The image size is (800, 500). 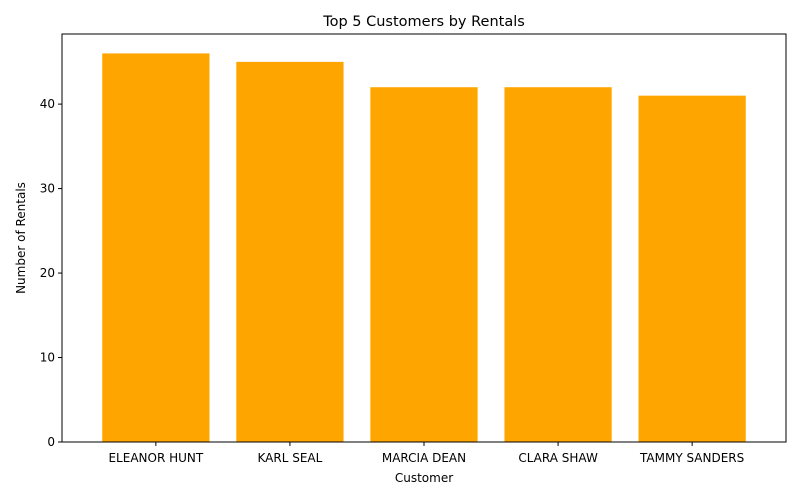 I want to click on bar-eleanor-hunt, so click(x=156, y=248).